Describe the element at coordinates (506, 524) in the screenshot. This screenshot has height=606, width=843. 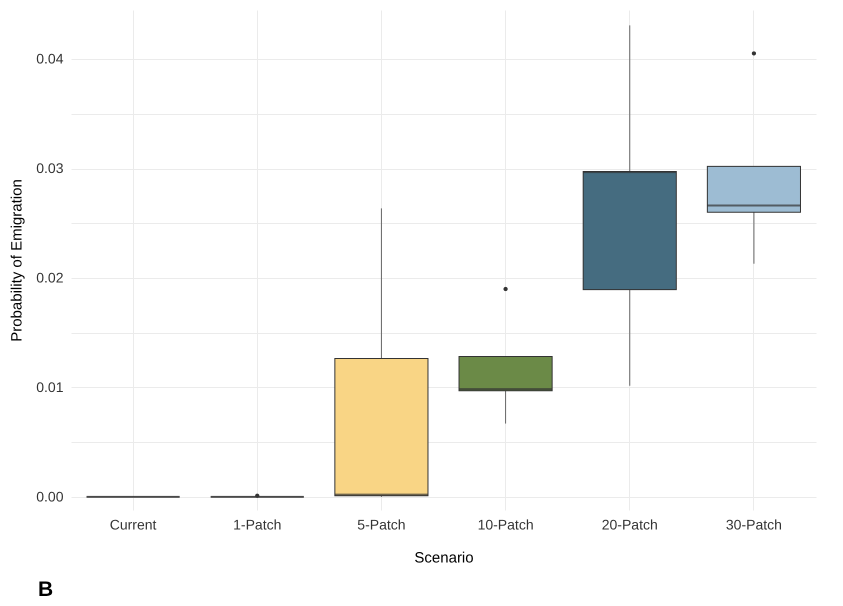
I see `x-tick-label: 10-Patch` at that location.